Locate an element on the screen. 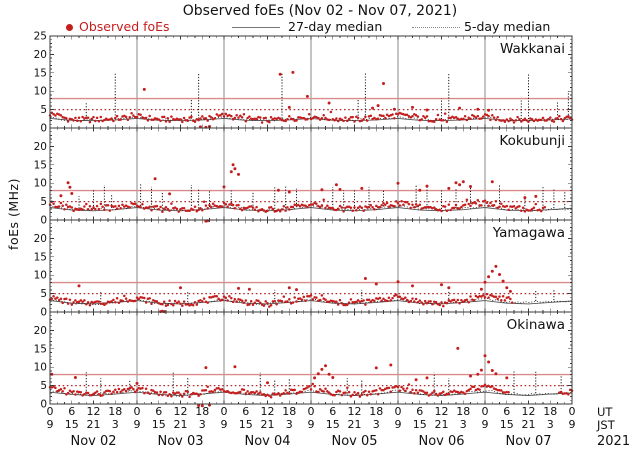 The width and height of the screenshot is (640, 457). y-tick-label: 10 is located at coordinates (40, 276).